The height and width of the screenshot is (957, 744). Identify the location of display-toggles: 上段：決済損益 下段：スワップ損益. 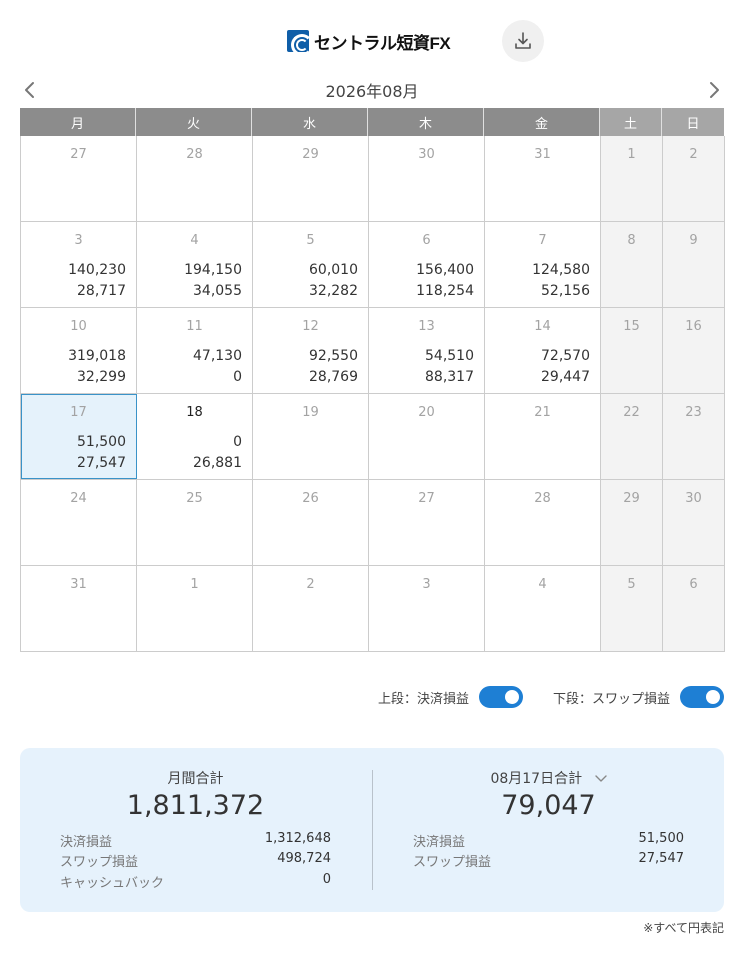
(551, 697).